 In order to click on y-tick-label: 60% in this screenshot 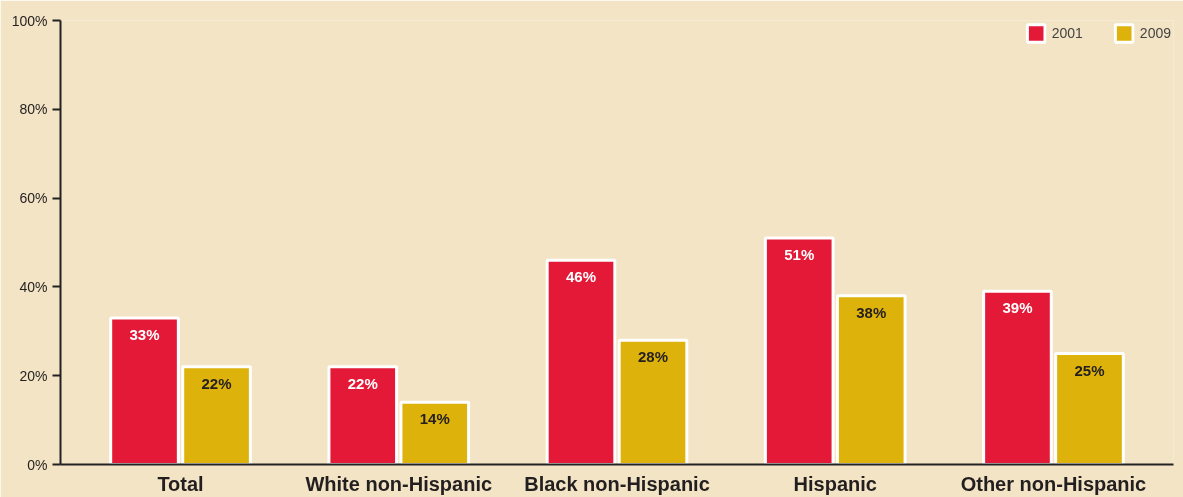, I will do `click(33, 198)`.